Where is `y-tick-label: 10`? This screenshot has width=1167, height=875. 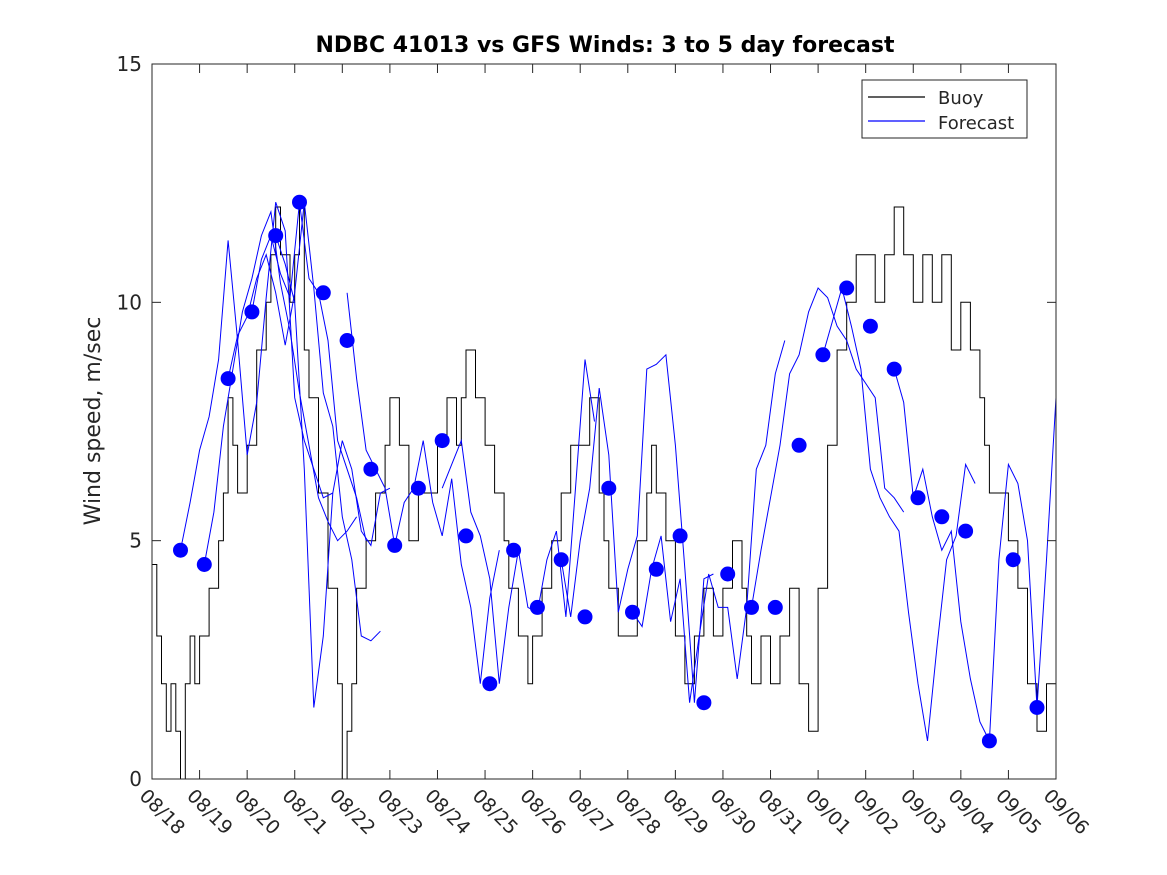 y-tick-label: 10 is located at coordinates (129, 302).